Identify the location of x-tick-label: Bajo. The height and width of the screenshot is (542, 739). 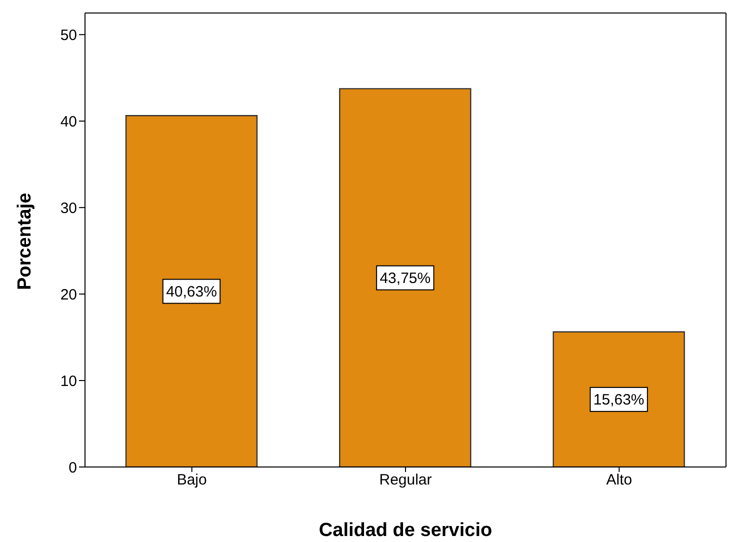
(191, 480).